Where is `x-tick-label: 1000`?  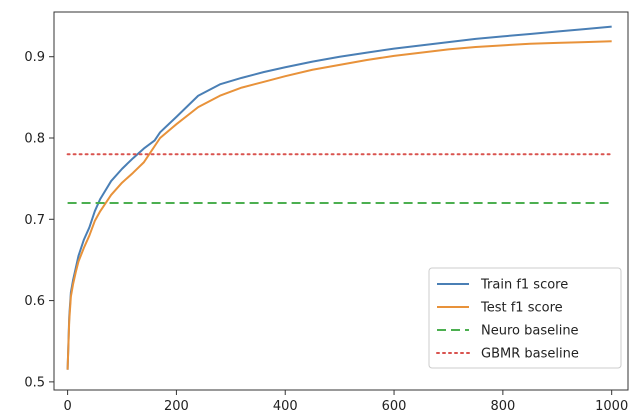 x-tick-label: 1000 is located at coordinates (611, 406).